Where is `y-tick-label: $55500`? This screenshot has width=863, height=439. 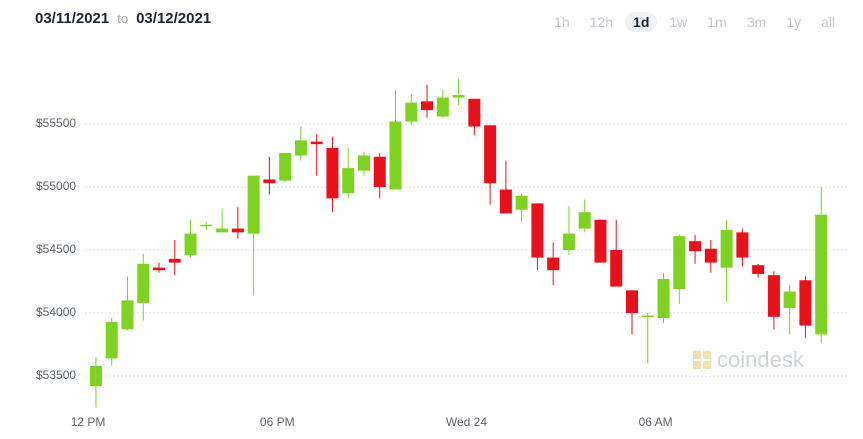 y-tick-label: $55500 is located at coordinates (56, 123).